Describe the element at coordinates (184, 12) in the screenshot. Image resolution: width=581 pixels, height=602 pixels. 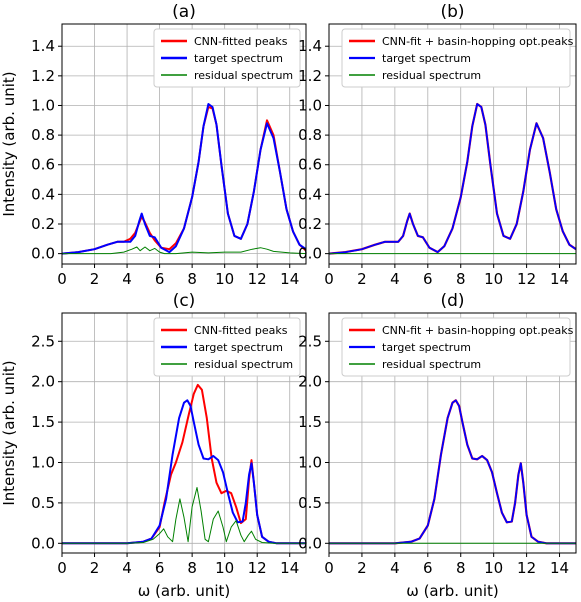
I see `panel-title: (a)` at that location.